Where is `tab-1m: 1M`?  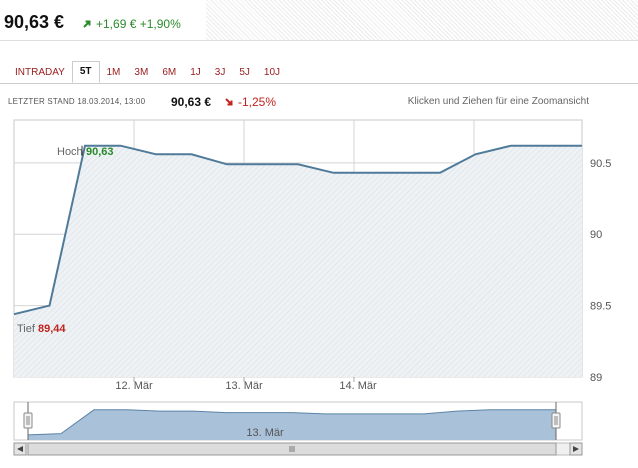
tab-1m: 1M is located at coordinates (113, 72).